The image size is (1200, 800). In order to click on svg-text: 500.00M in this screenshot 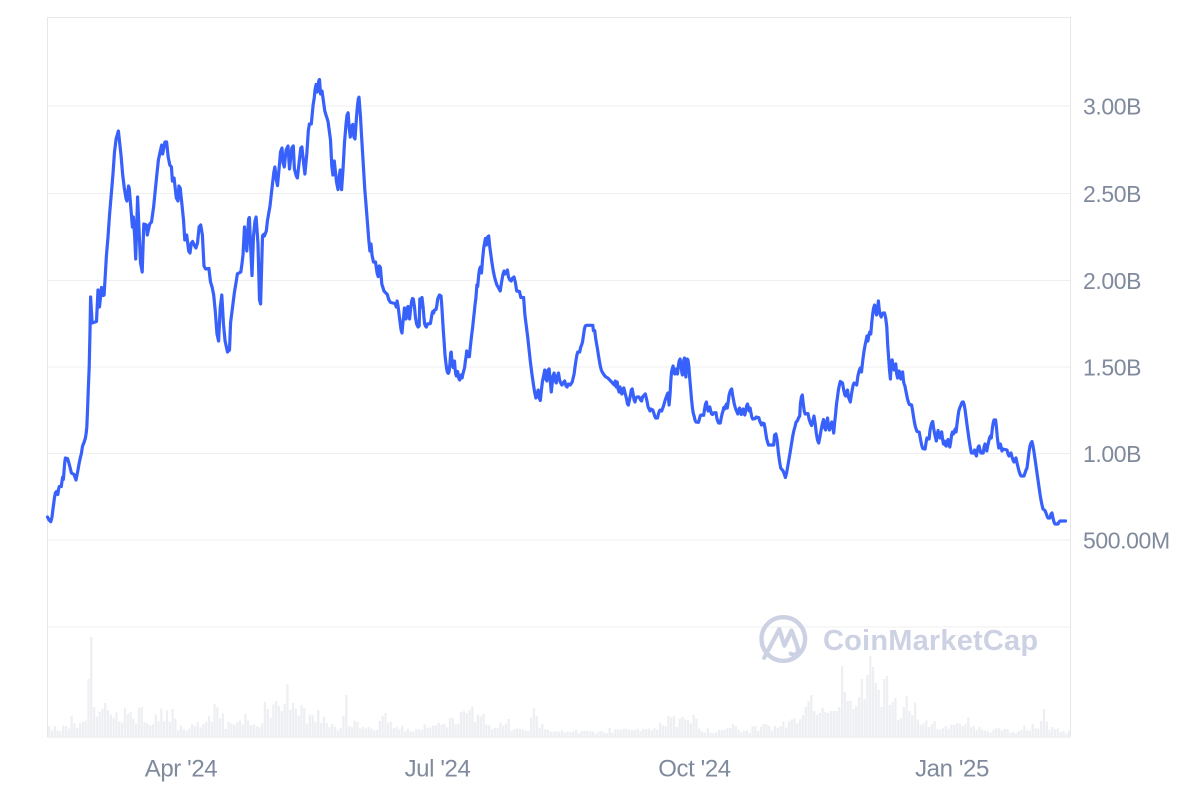, I will do `click(1126, 541)`.